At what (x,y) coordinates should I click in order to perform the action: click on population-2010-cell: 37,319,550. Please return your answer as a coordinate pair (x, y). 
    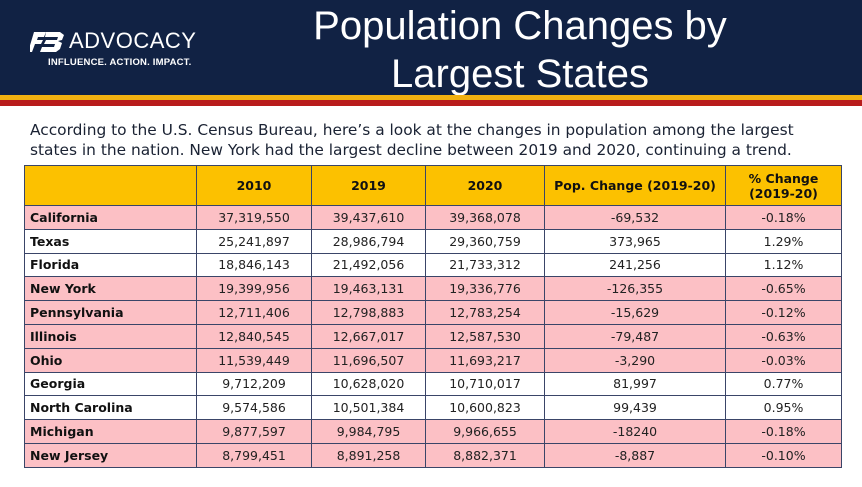
    Looking at the image, I should click on (254, 217).